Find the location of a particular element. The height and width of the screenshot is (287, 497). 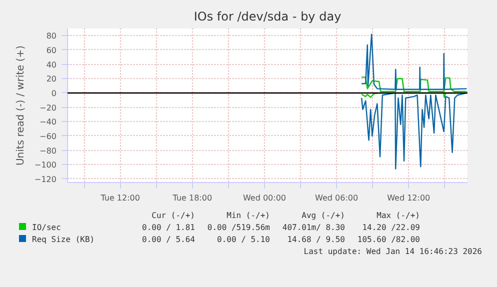

legend-label: IO/sec is located at coordinates (47, 228).